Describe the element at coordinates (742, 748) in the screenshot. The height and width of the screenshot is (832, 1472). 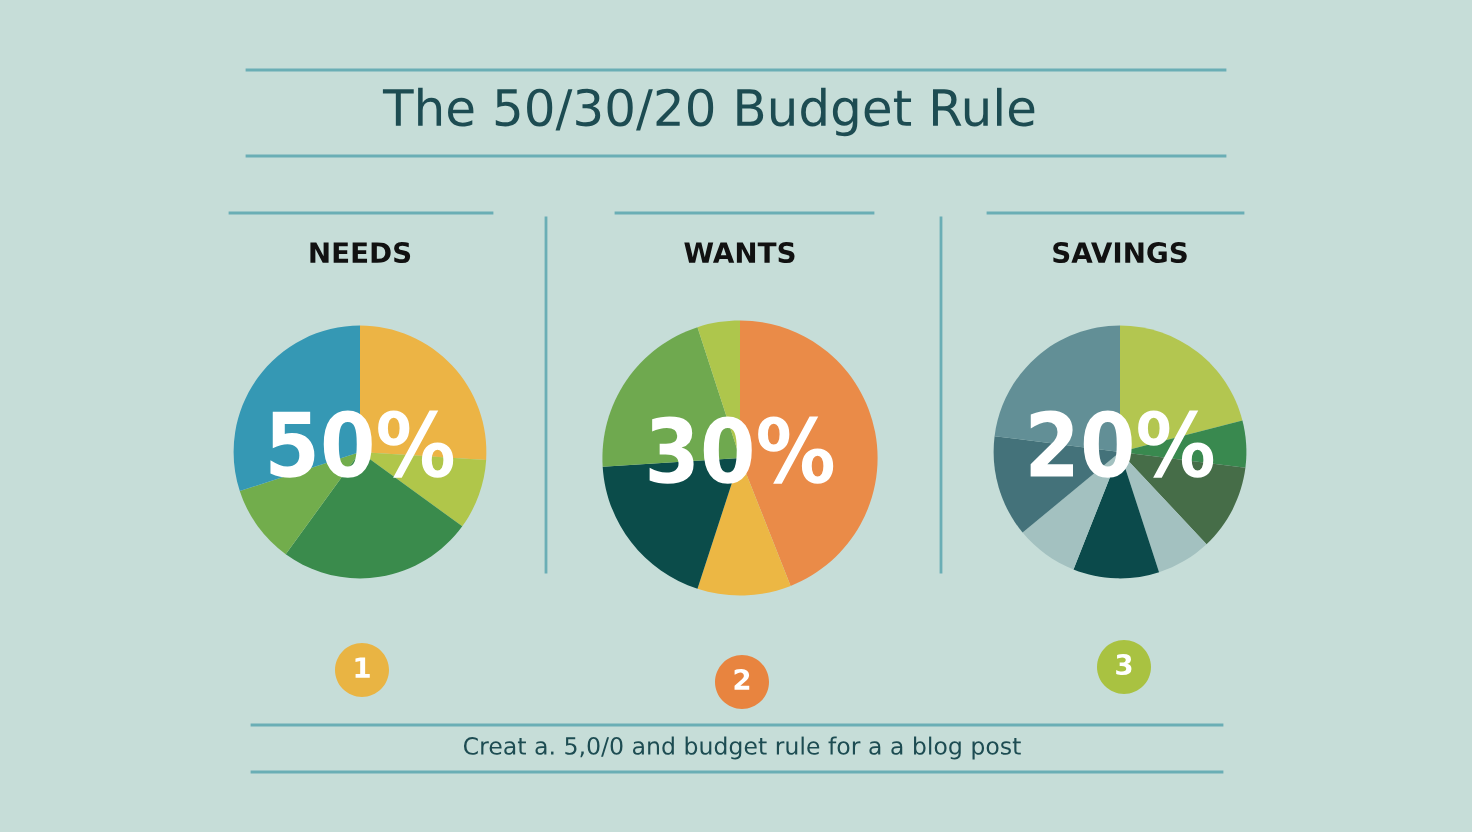
I see `text: Creat a. 5,0/0 and budget rule for a a blog post` at that location.